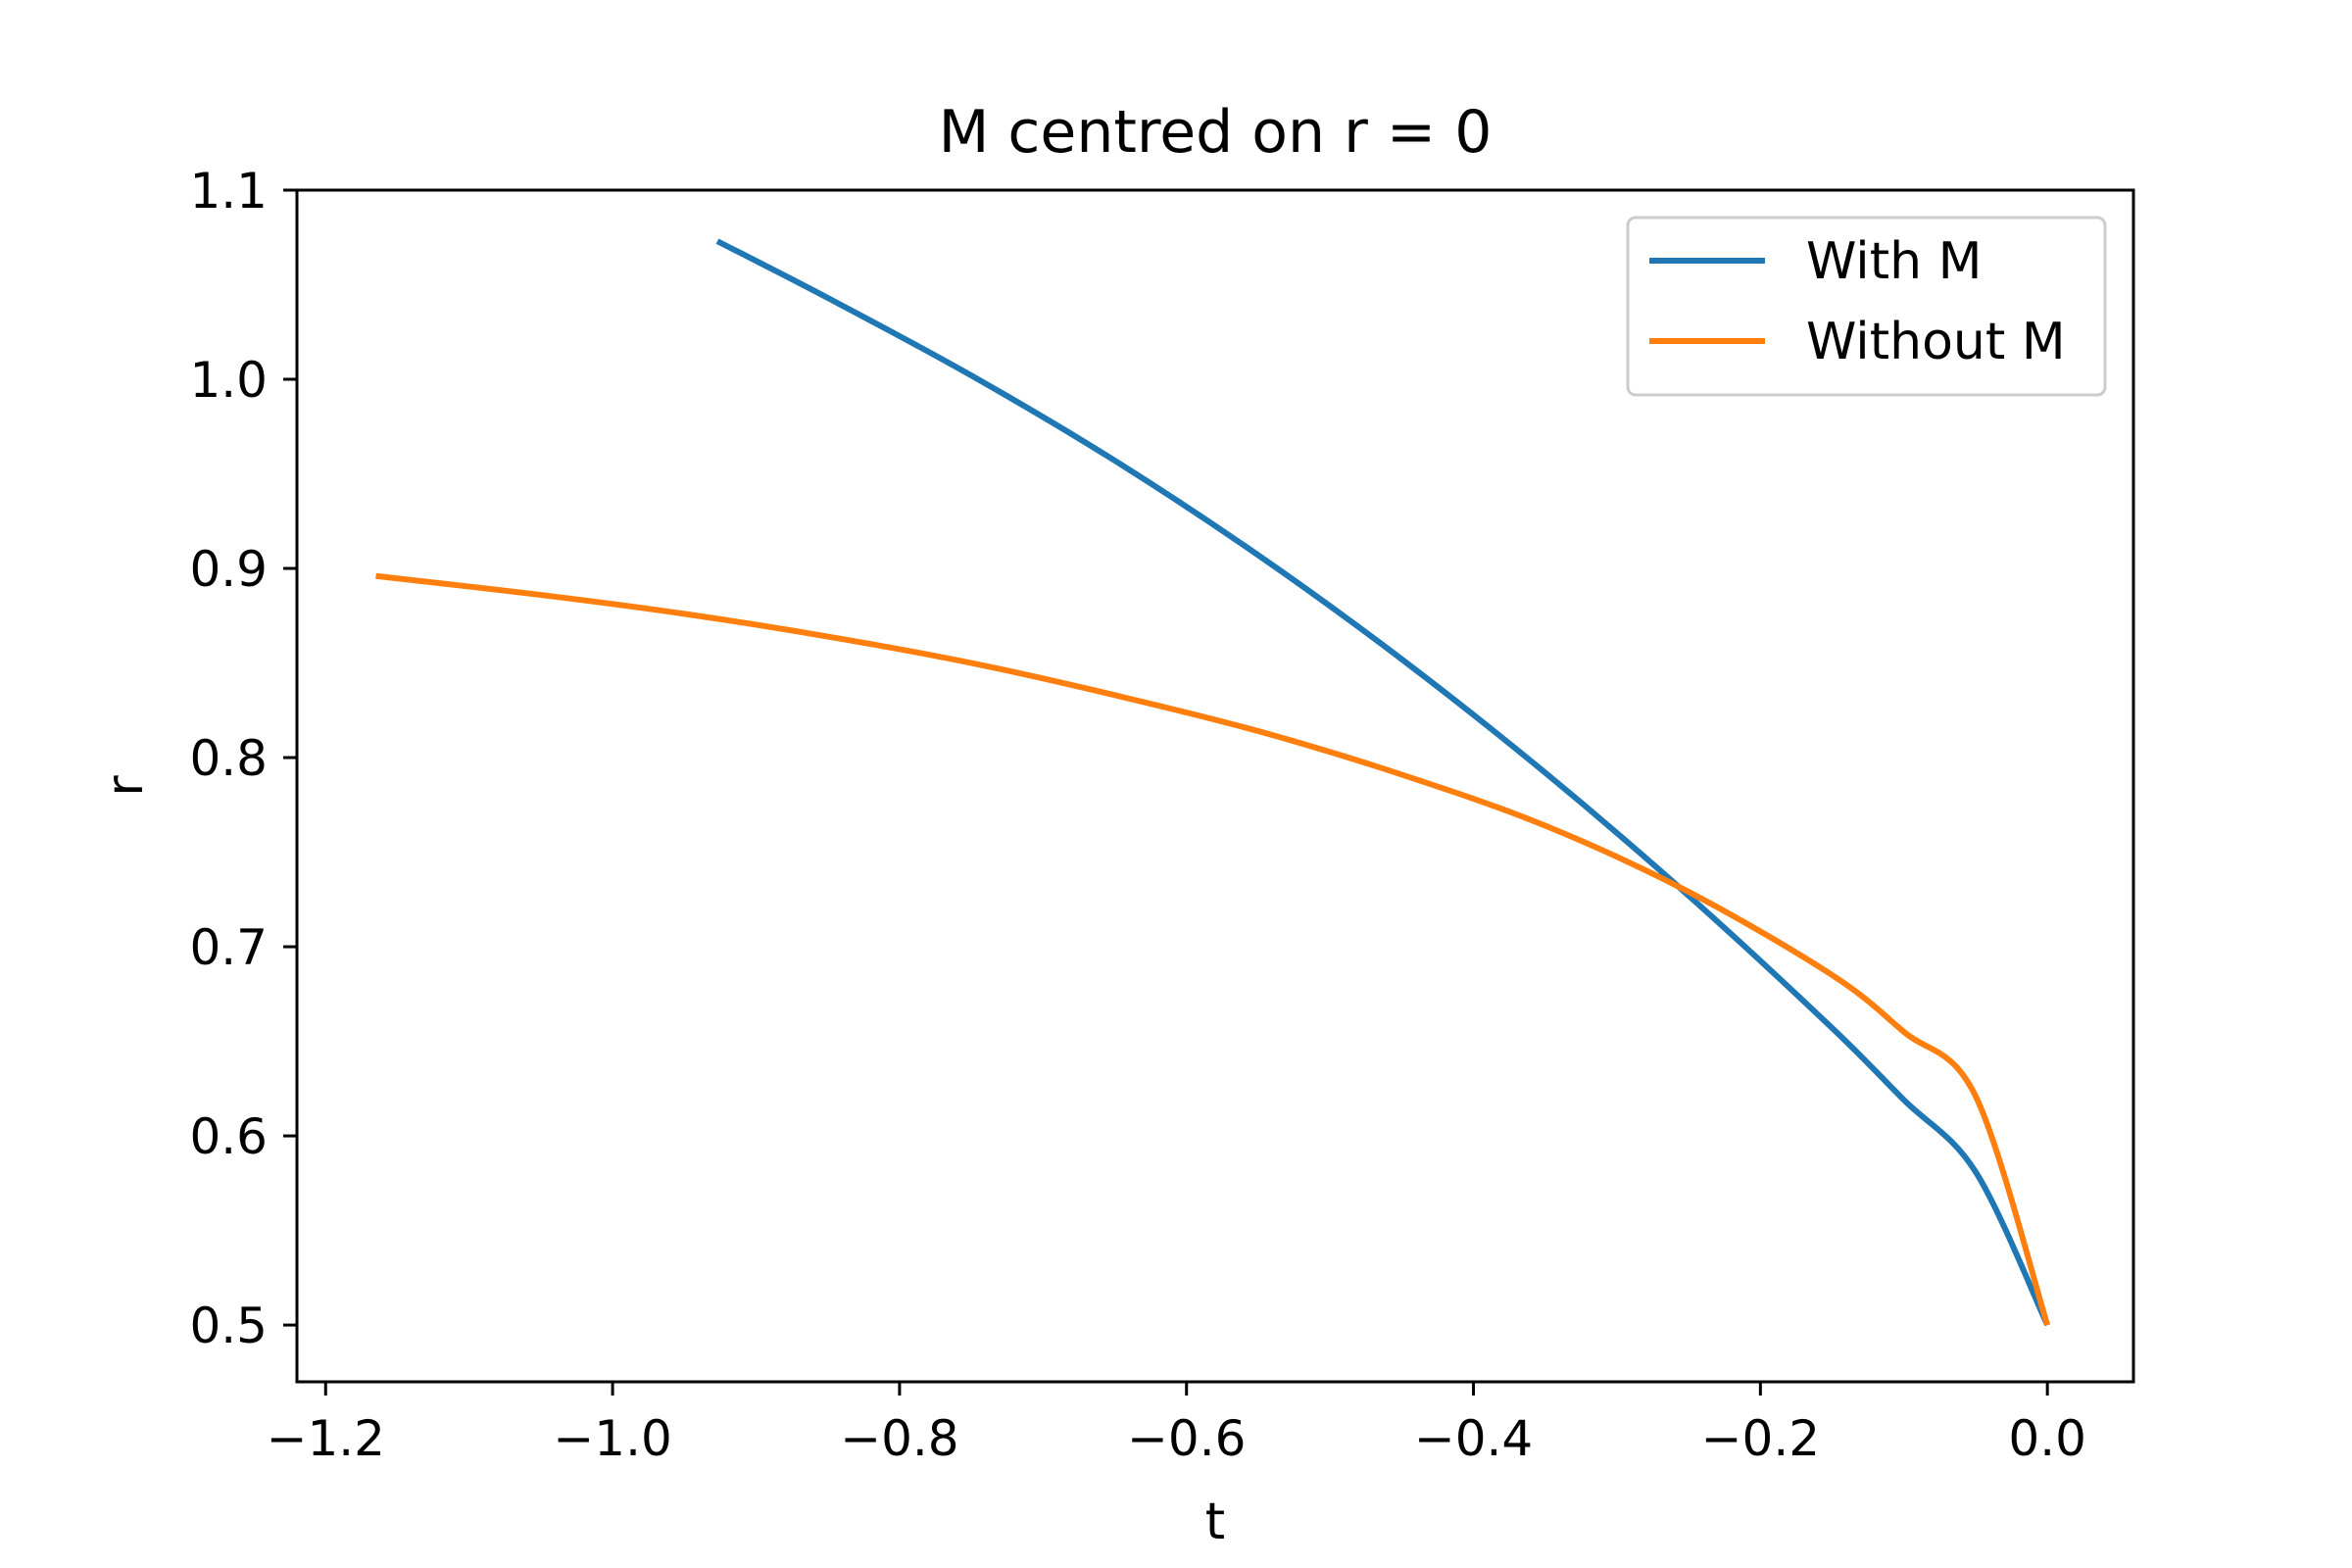 The height and width of the screenshot is (1568, 2352). Describe the element at coordinates (1866, 306) in the screenshot. I see `legend: With M Without M` at that location.